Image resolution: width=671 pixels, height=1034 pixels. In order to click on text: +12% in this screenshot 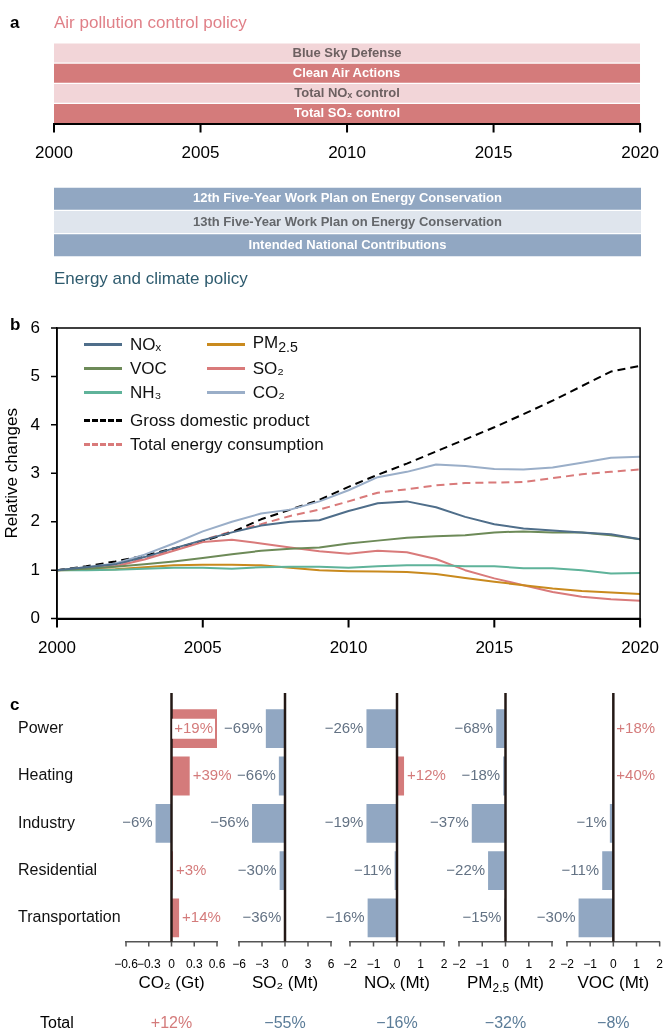, I will do `click(171, 1023)`.